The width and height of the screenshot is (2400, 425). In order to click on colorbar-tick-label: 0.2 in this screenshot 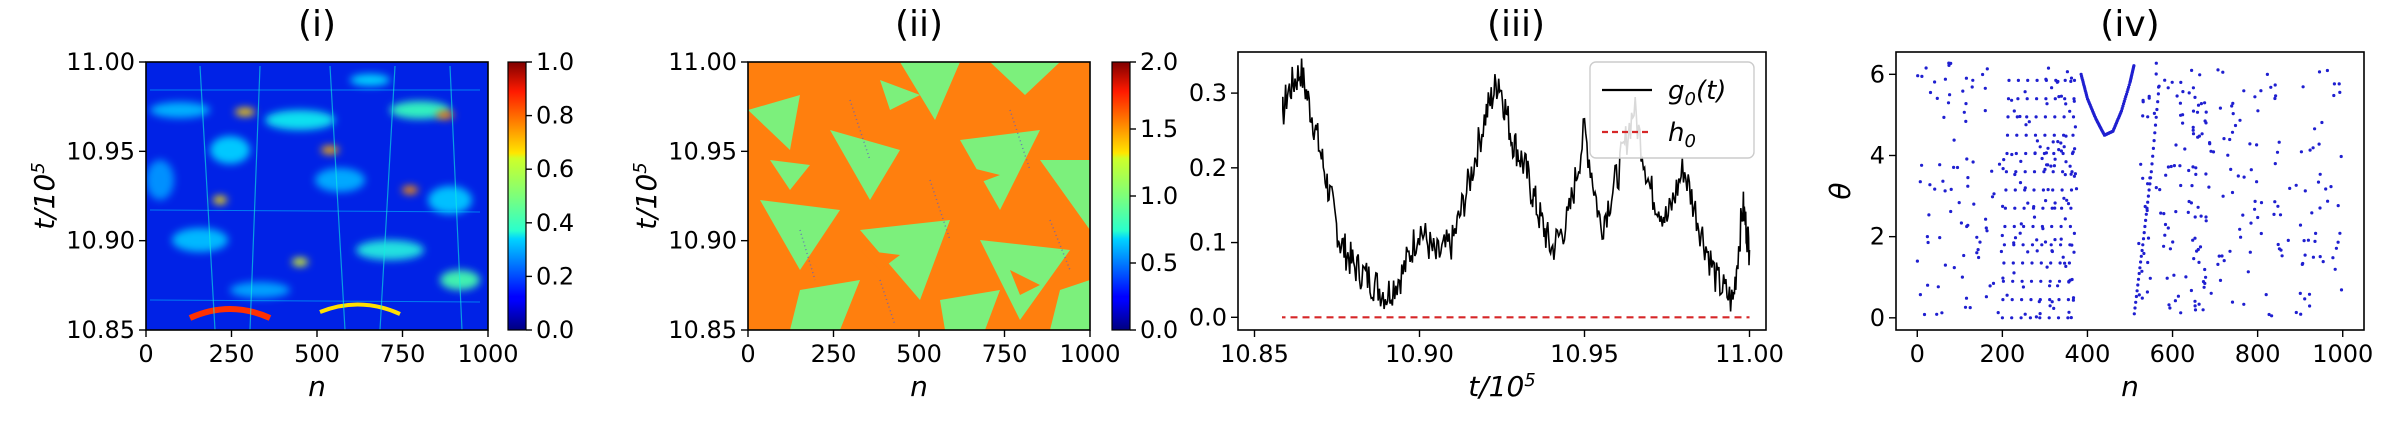, I will do `click(555, 276)`.